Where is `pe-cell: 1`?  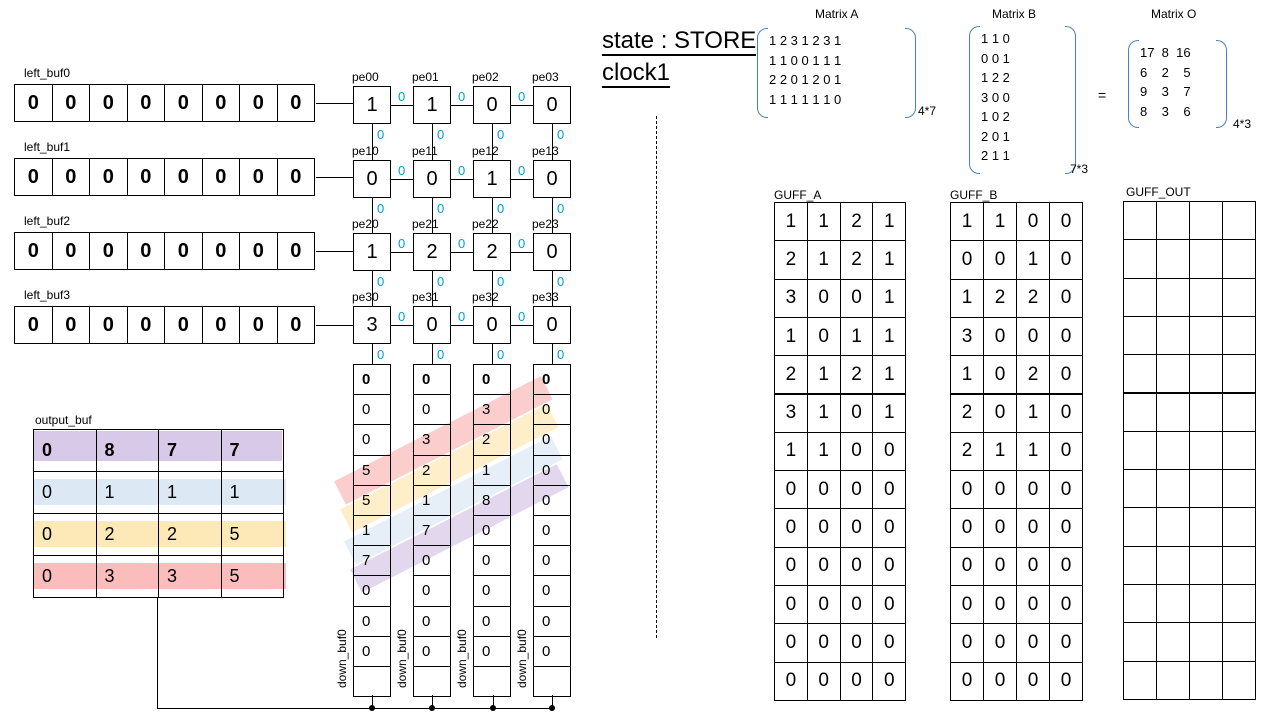 pe-cell: 1 is located at coordinates (492, 179).